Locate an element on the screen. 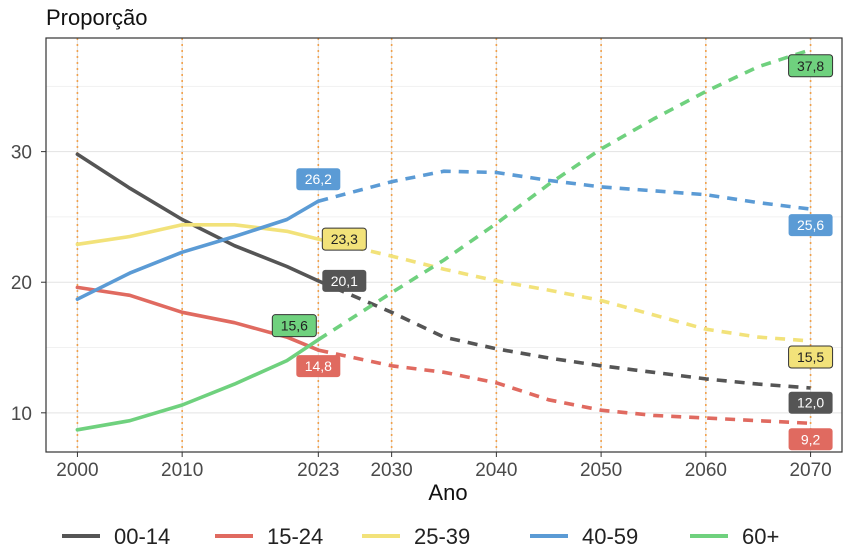 This screenshot has height=553, width=856. value-label-00-14-2023: 20,1 is located at coordinates (344, 280).